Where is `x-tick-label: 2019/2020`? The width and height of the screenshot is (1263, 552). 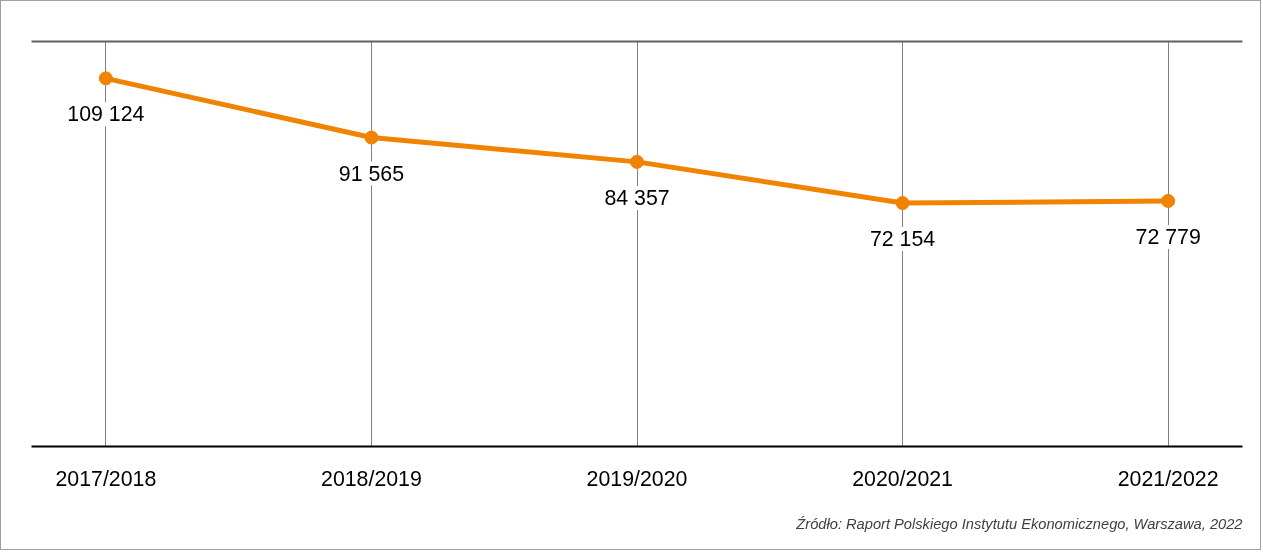
x-tick-label: 2019/2020 is located at coordinates (637, 478).